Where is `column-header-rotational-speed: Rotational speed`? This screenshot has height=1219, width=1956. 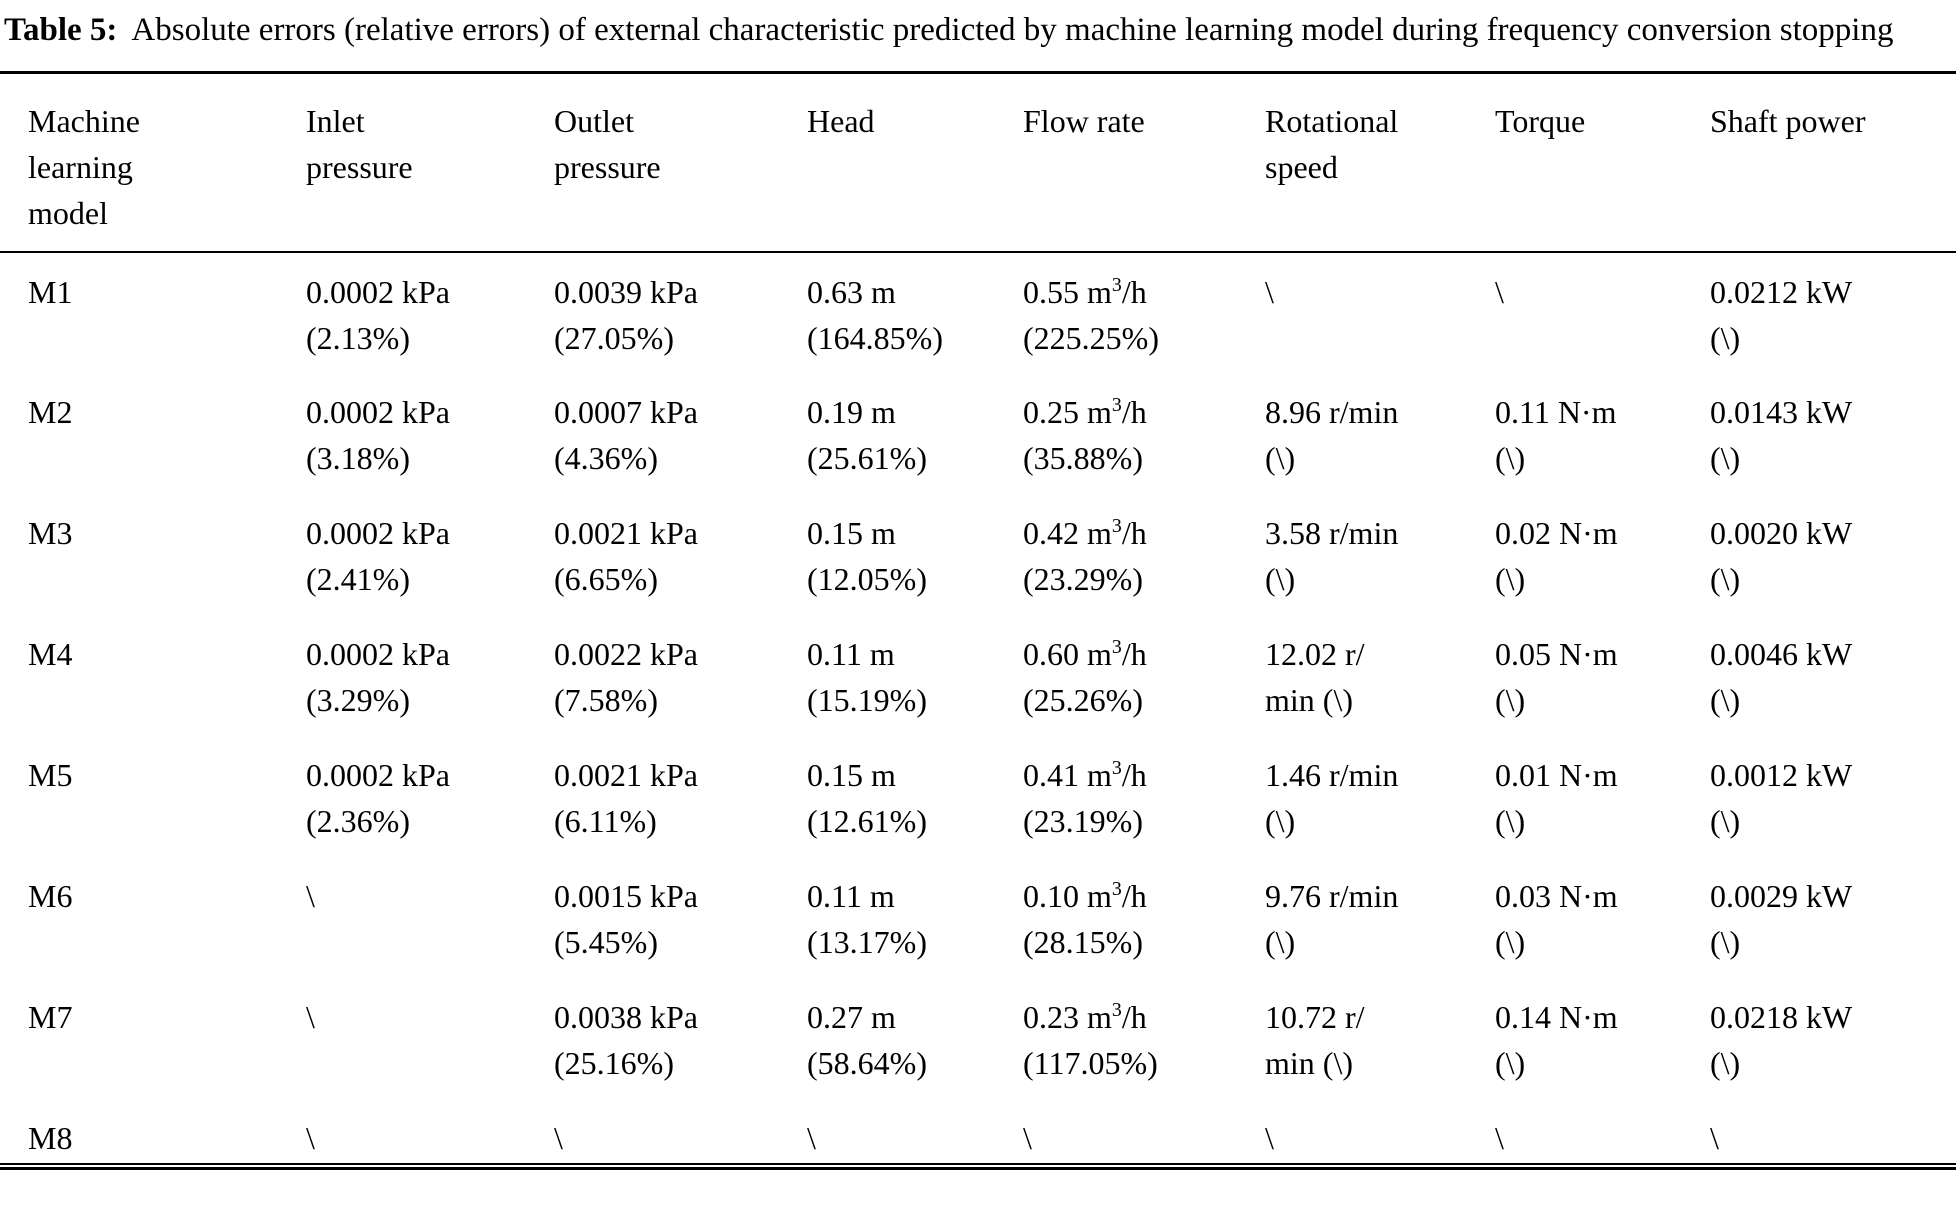
column-header-rotational-speed: Rotational speed is located at coordinates (1332, 144).